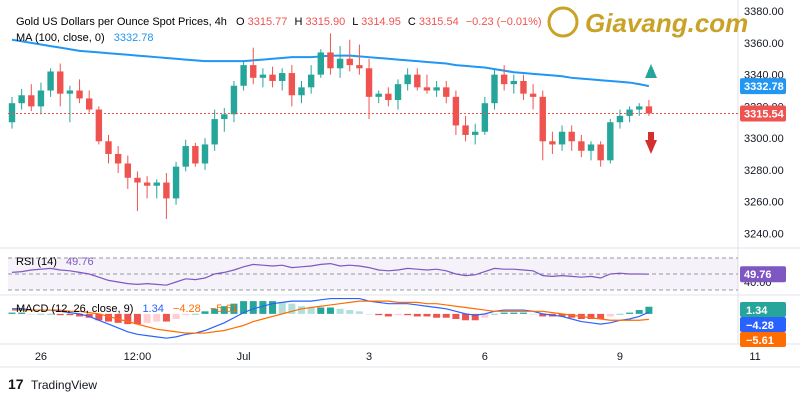 The width and height of the screenshot is (800, 405). What do you see at coordinates (763, 274) in the screenshot?
I see `rsi-value-badge` at bounding box center [763, 274].